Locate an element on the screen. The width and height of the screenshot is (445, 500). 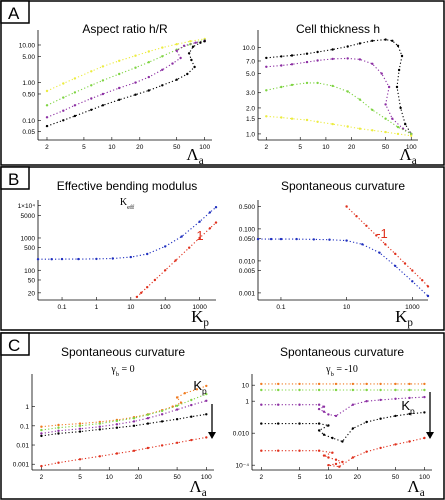
y-tick-label: 1.0 is located at coordinates (250, 134).